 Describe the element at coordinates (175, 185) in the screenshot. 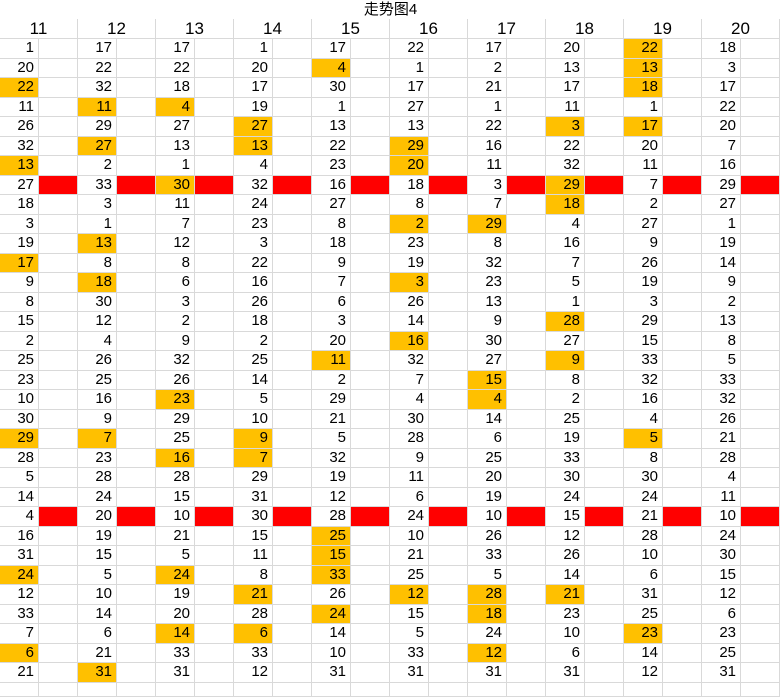

I see `number-cell: 30` at that location.